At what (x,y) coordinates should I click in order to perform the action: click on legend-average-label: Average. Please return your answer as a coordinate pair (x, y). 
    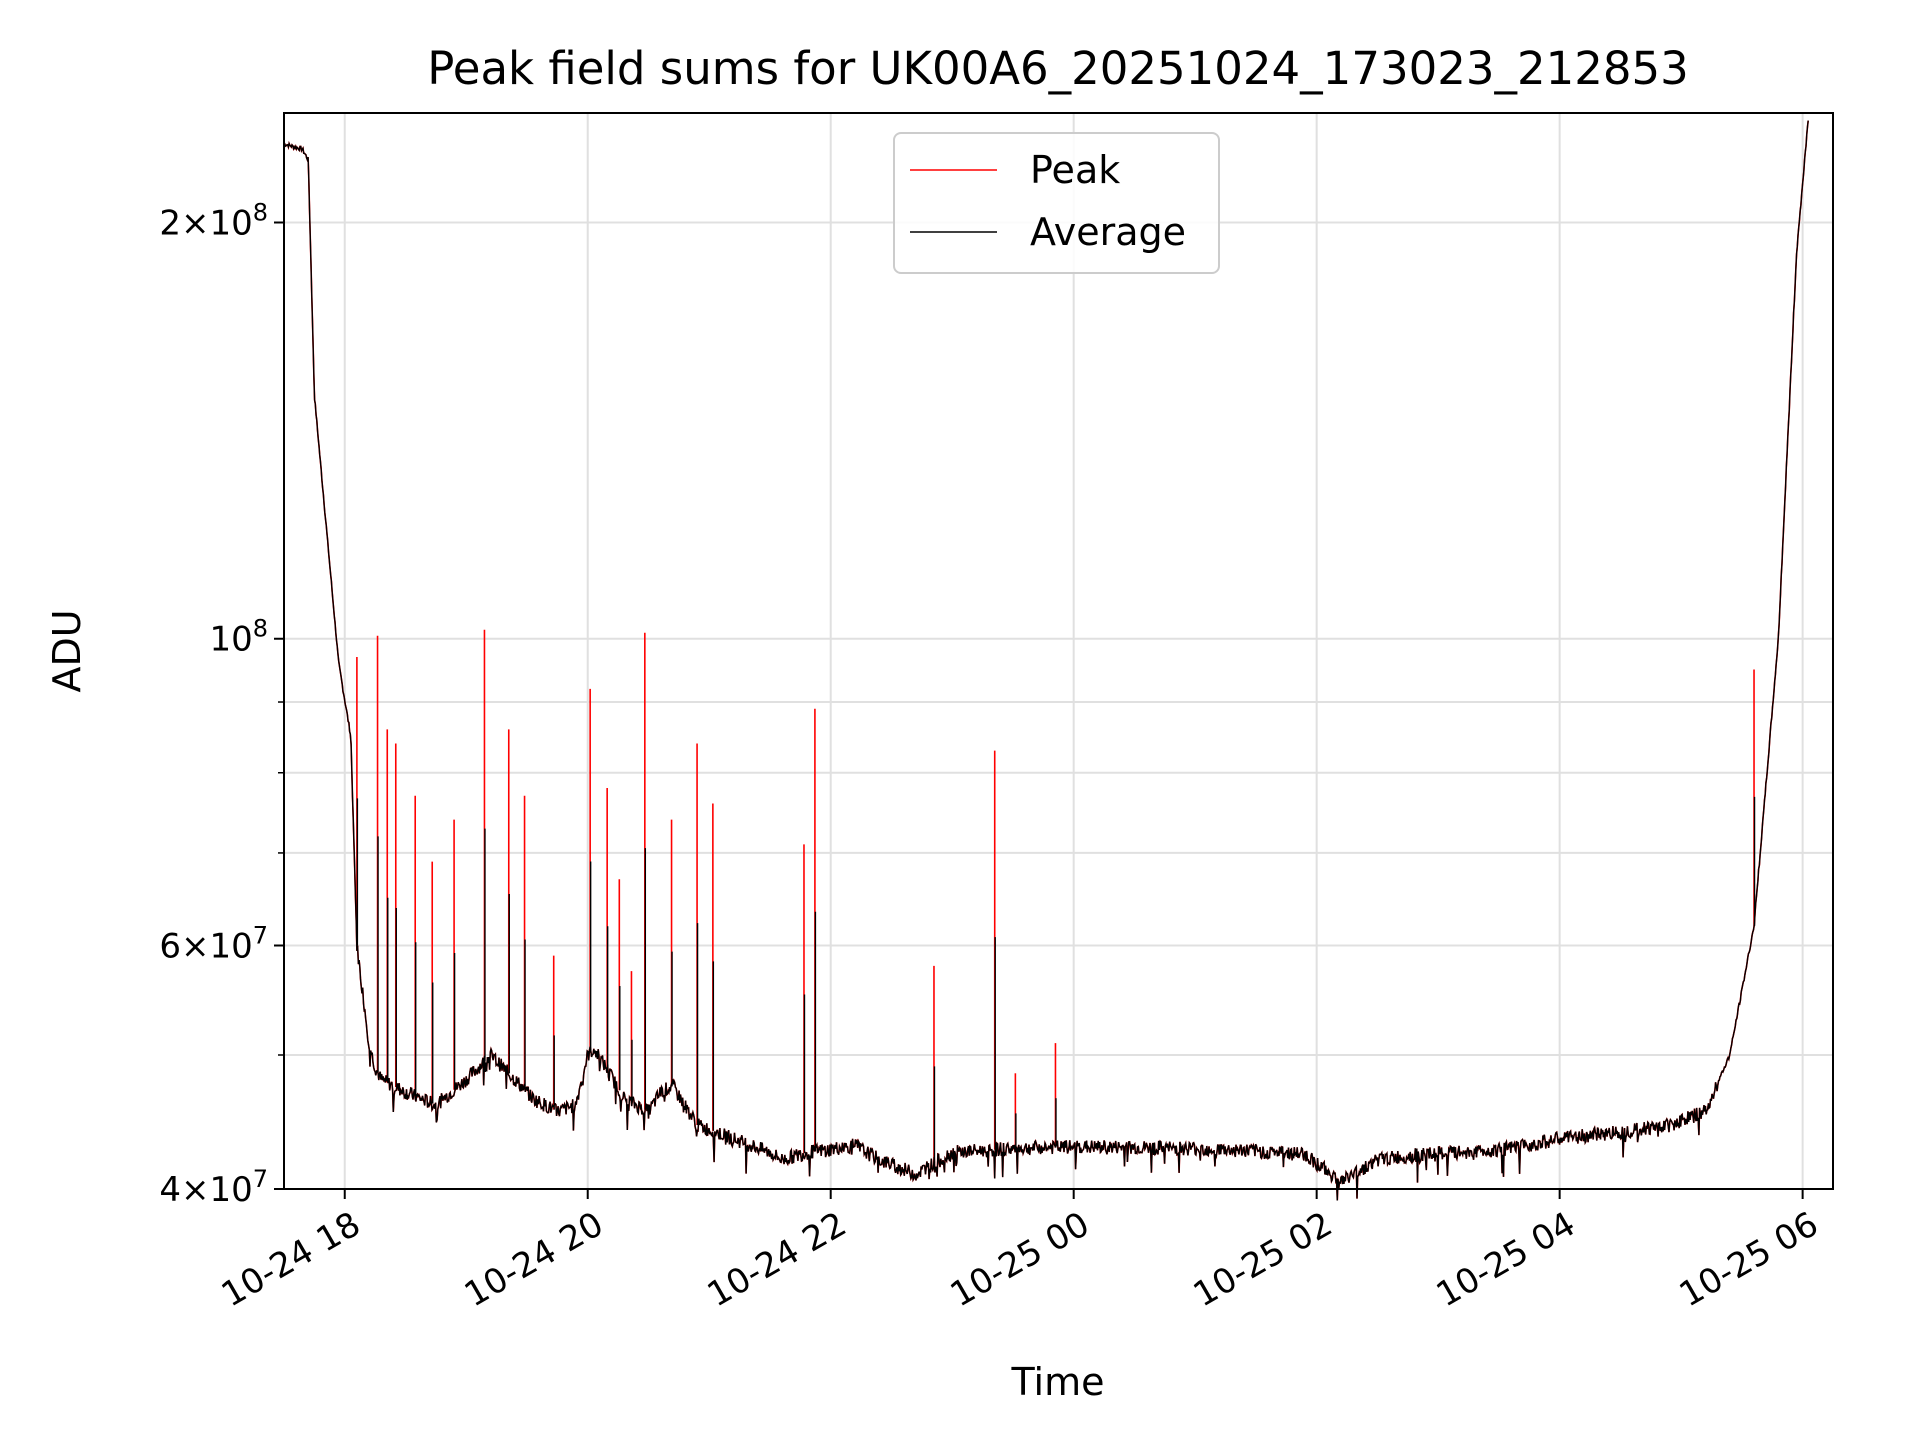
    Looking at the image, I should click on (1108, 232).